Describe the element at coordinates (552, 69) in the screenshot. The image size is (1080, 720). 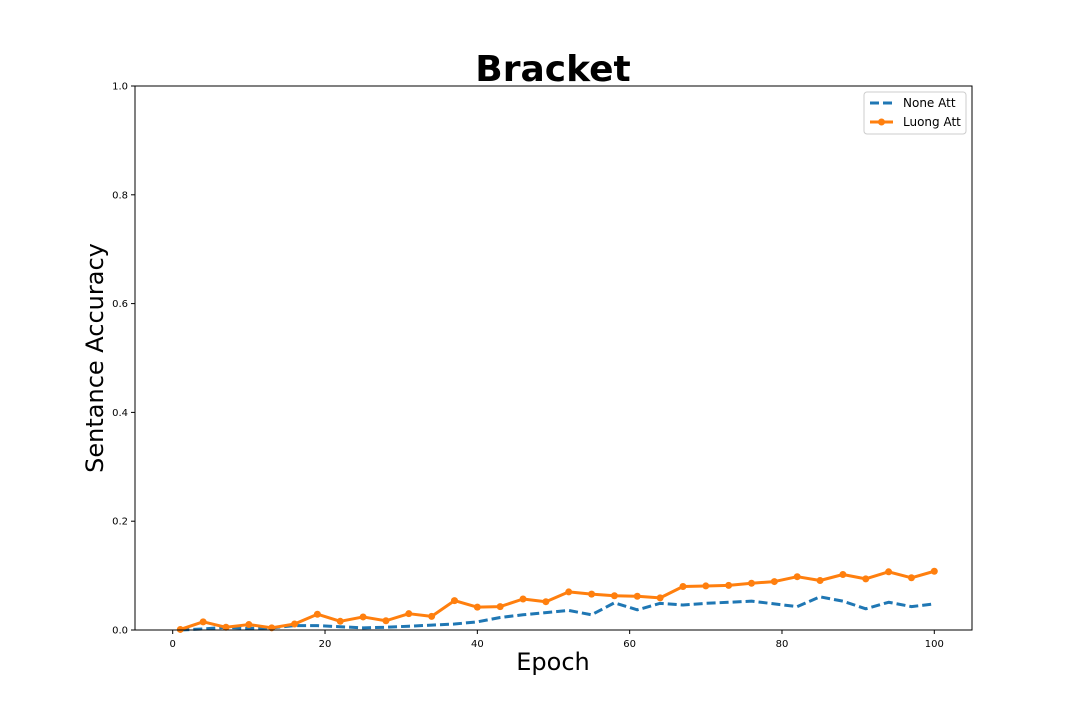
I see `chart-title: Bracket` at that location.